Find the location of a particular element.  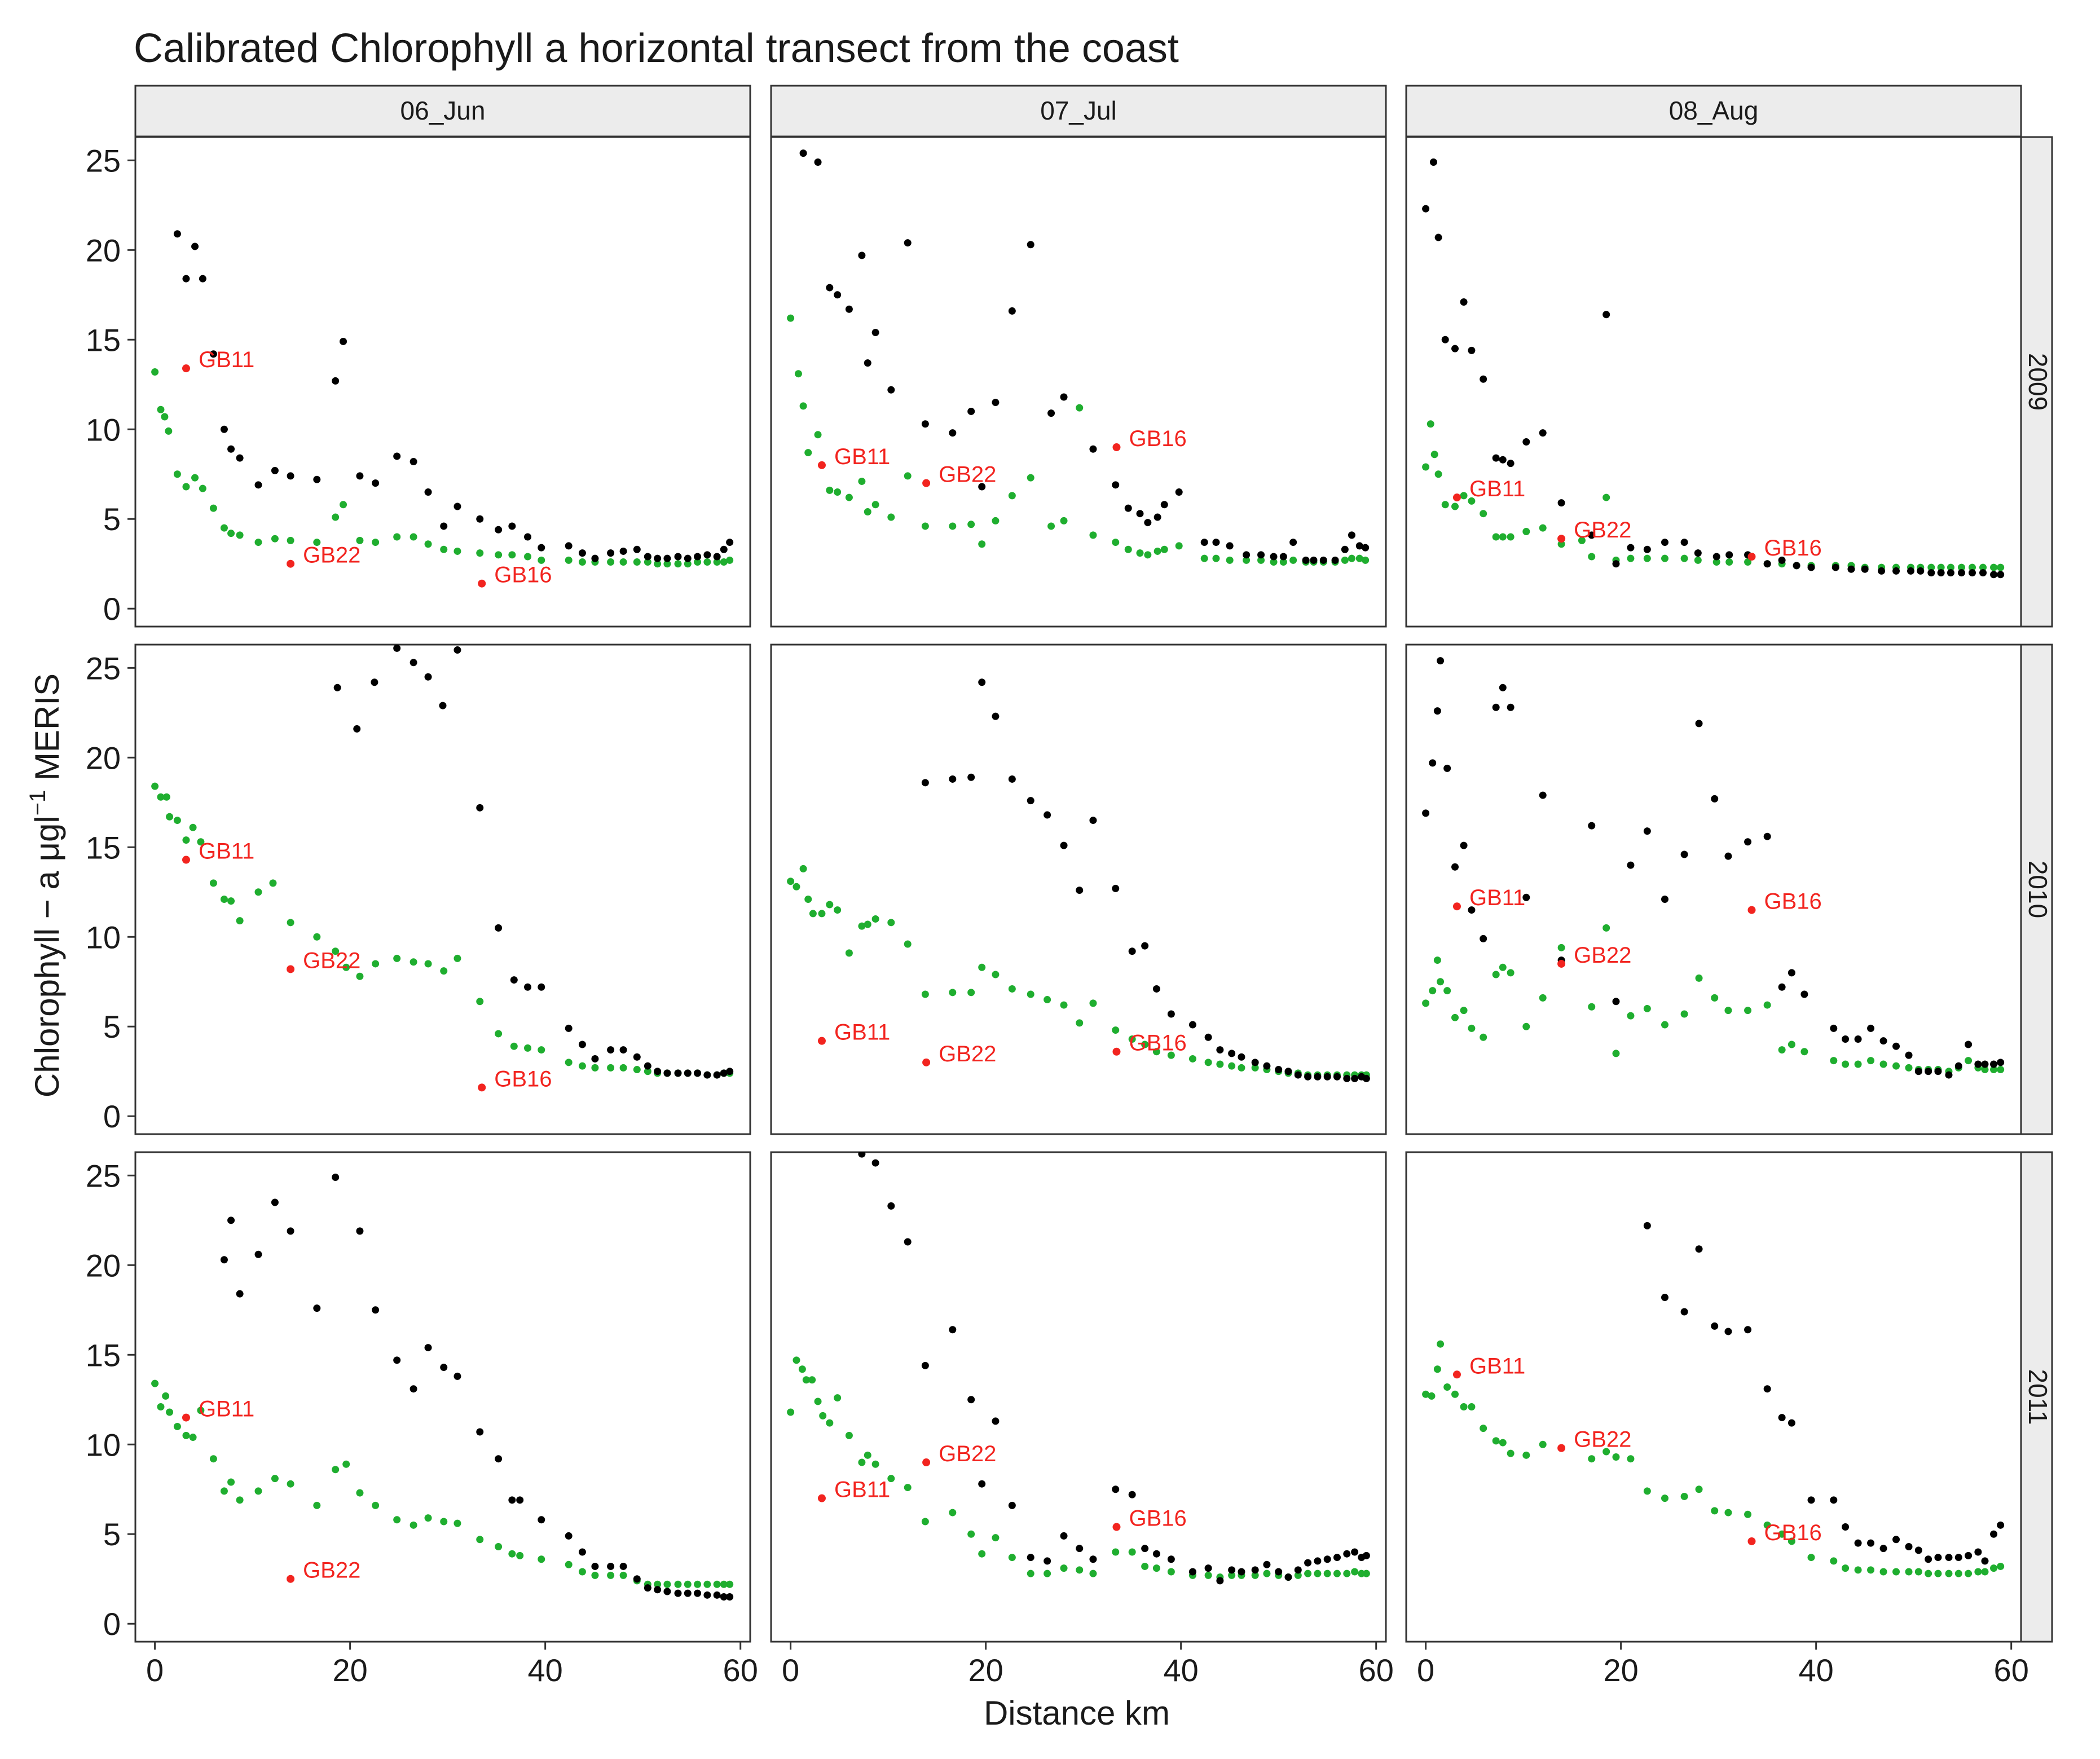

y-tick-label: 25 is located at coordinates (104, 1176).